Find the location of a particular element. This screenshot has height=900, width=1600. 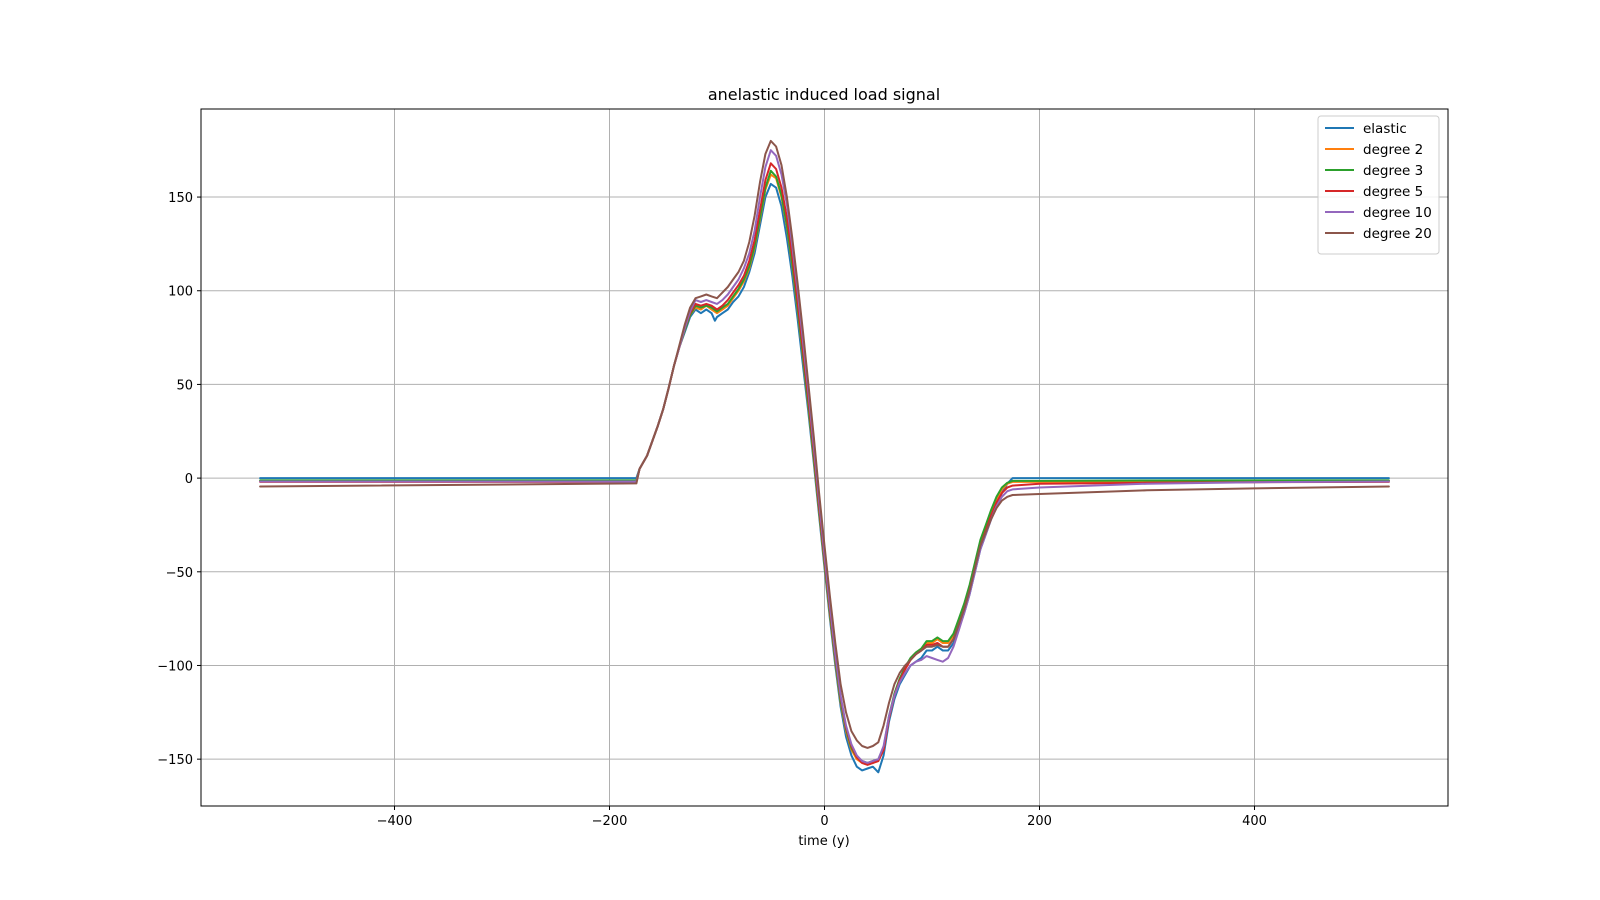

x-axis: −400 −200 0 200 400 is located at coordinates (822, 817).